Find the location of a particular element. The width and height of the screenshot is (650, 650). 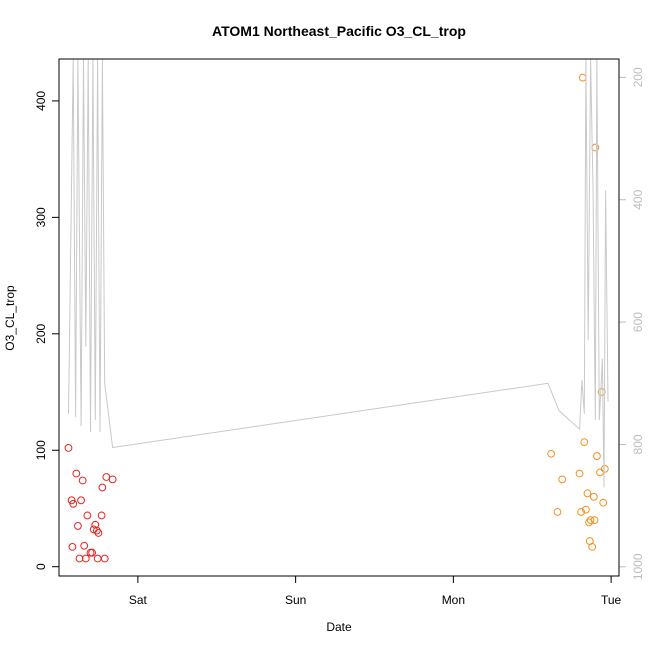

y2-tick-label: 1000 is located at coordinates (638, 566).